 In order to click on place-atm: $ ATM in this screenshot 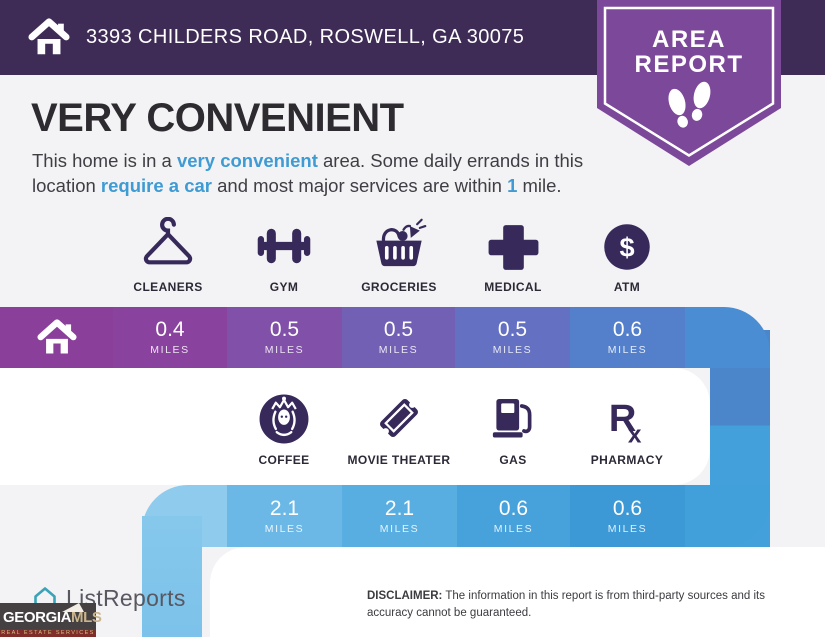, I will do `click(627, 253)`.